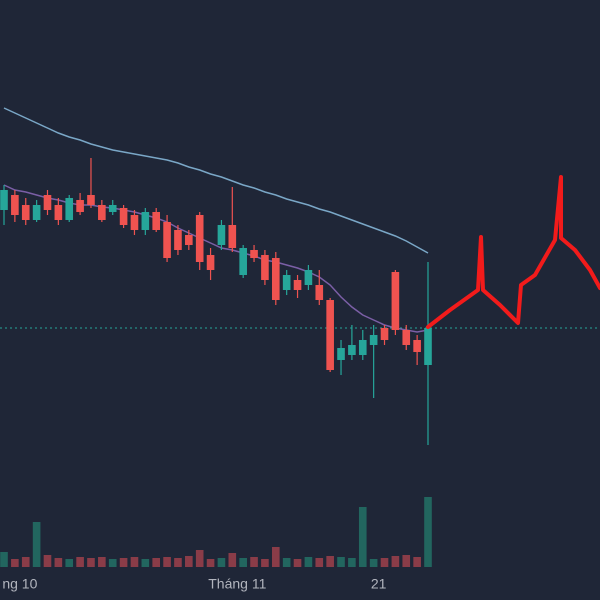 The width and height of the screenshot is (600, 600). What do you see at coordinates (379, 584) in the screenshot?
I see `x-tick-label: 21` at bounding box center [379, 584].